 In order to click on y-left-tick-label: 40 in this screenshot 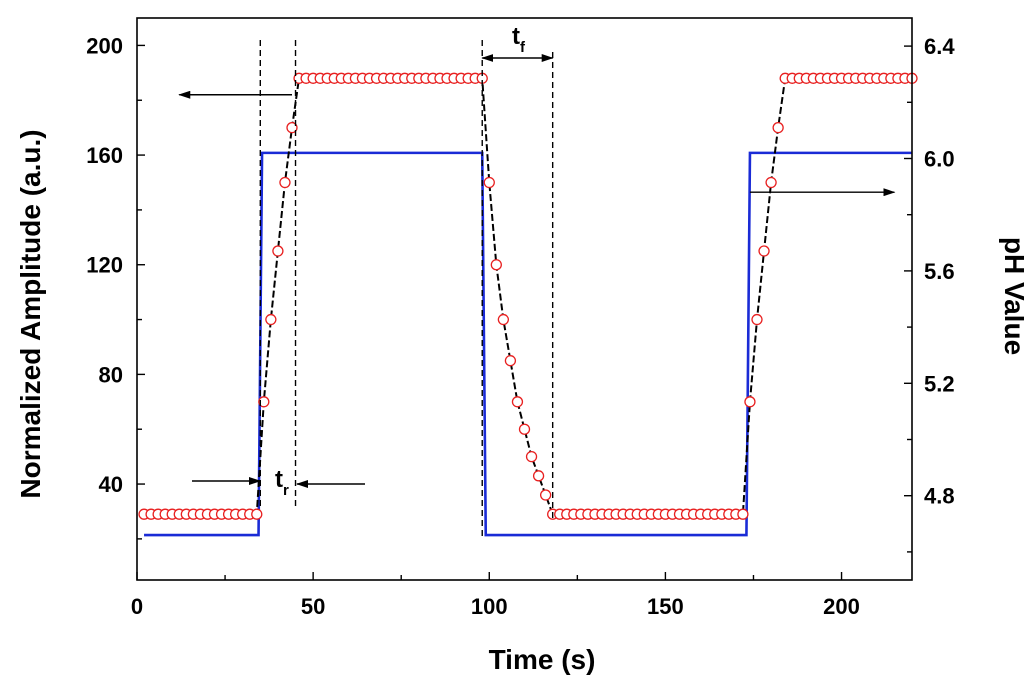, I will do `click(111, 484)`.